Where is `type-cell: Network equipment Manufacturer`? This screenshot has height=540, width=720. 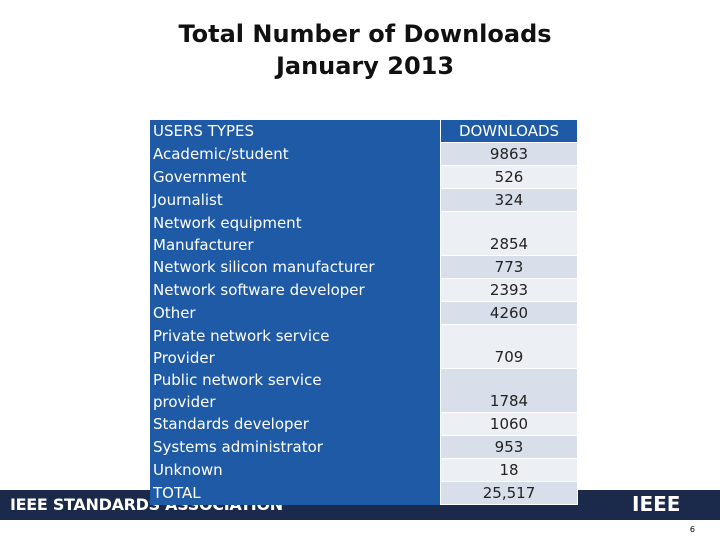 type-cell: Network equipment Manufacturer is located at coordinates (295, 233).